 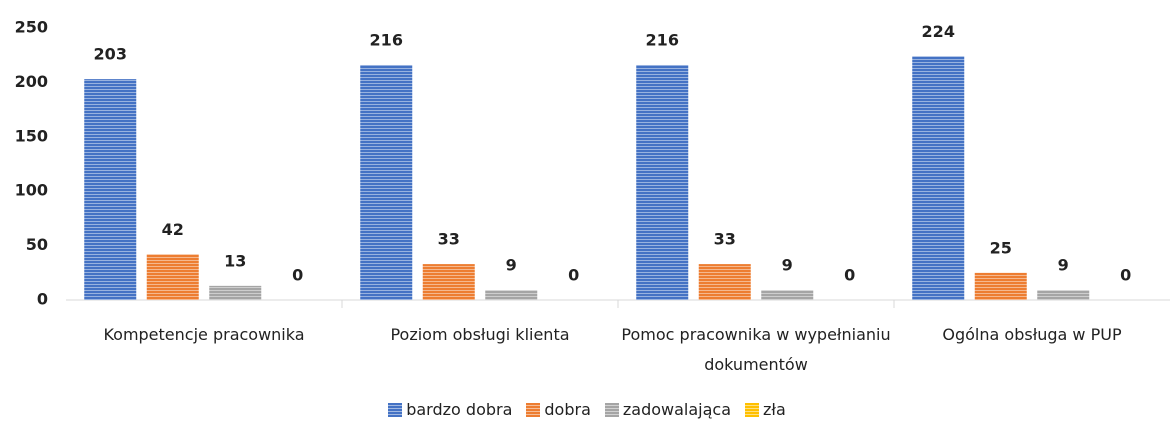 I want to click on y-tick-label: 150, so click(x=31, y=135).